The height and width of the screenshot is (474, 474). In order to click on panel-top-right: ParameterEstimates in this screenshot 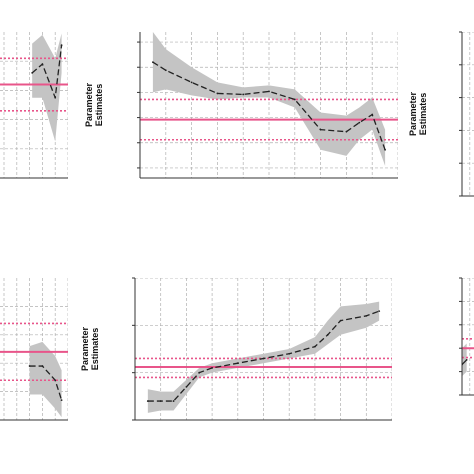, I will do `click(441, 114)`.